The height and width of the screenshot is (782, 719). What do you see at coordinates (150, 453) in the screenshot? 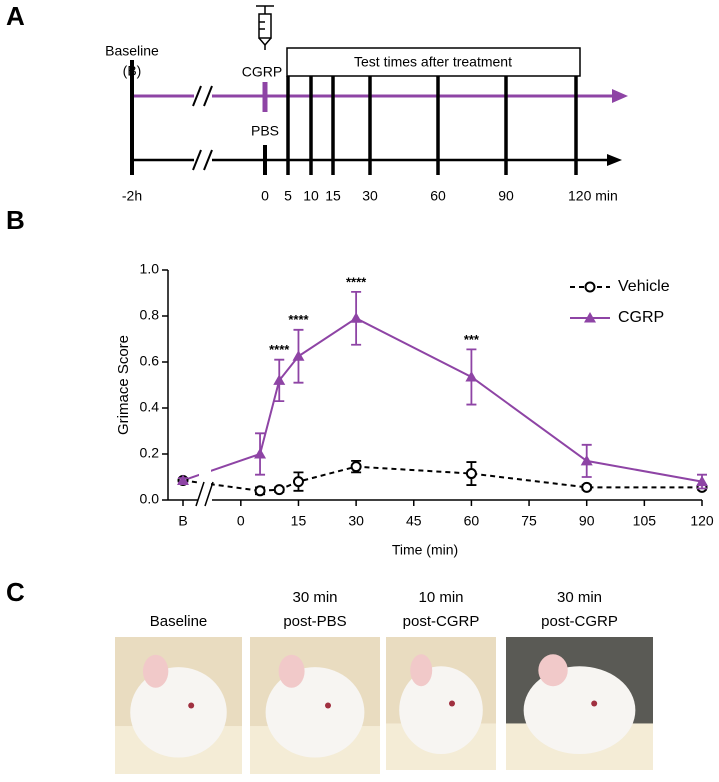
I see `y-tick-label: 0.2` at bounding box center [150, 453].